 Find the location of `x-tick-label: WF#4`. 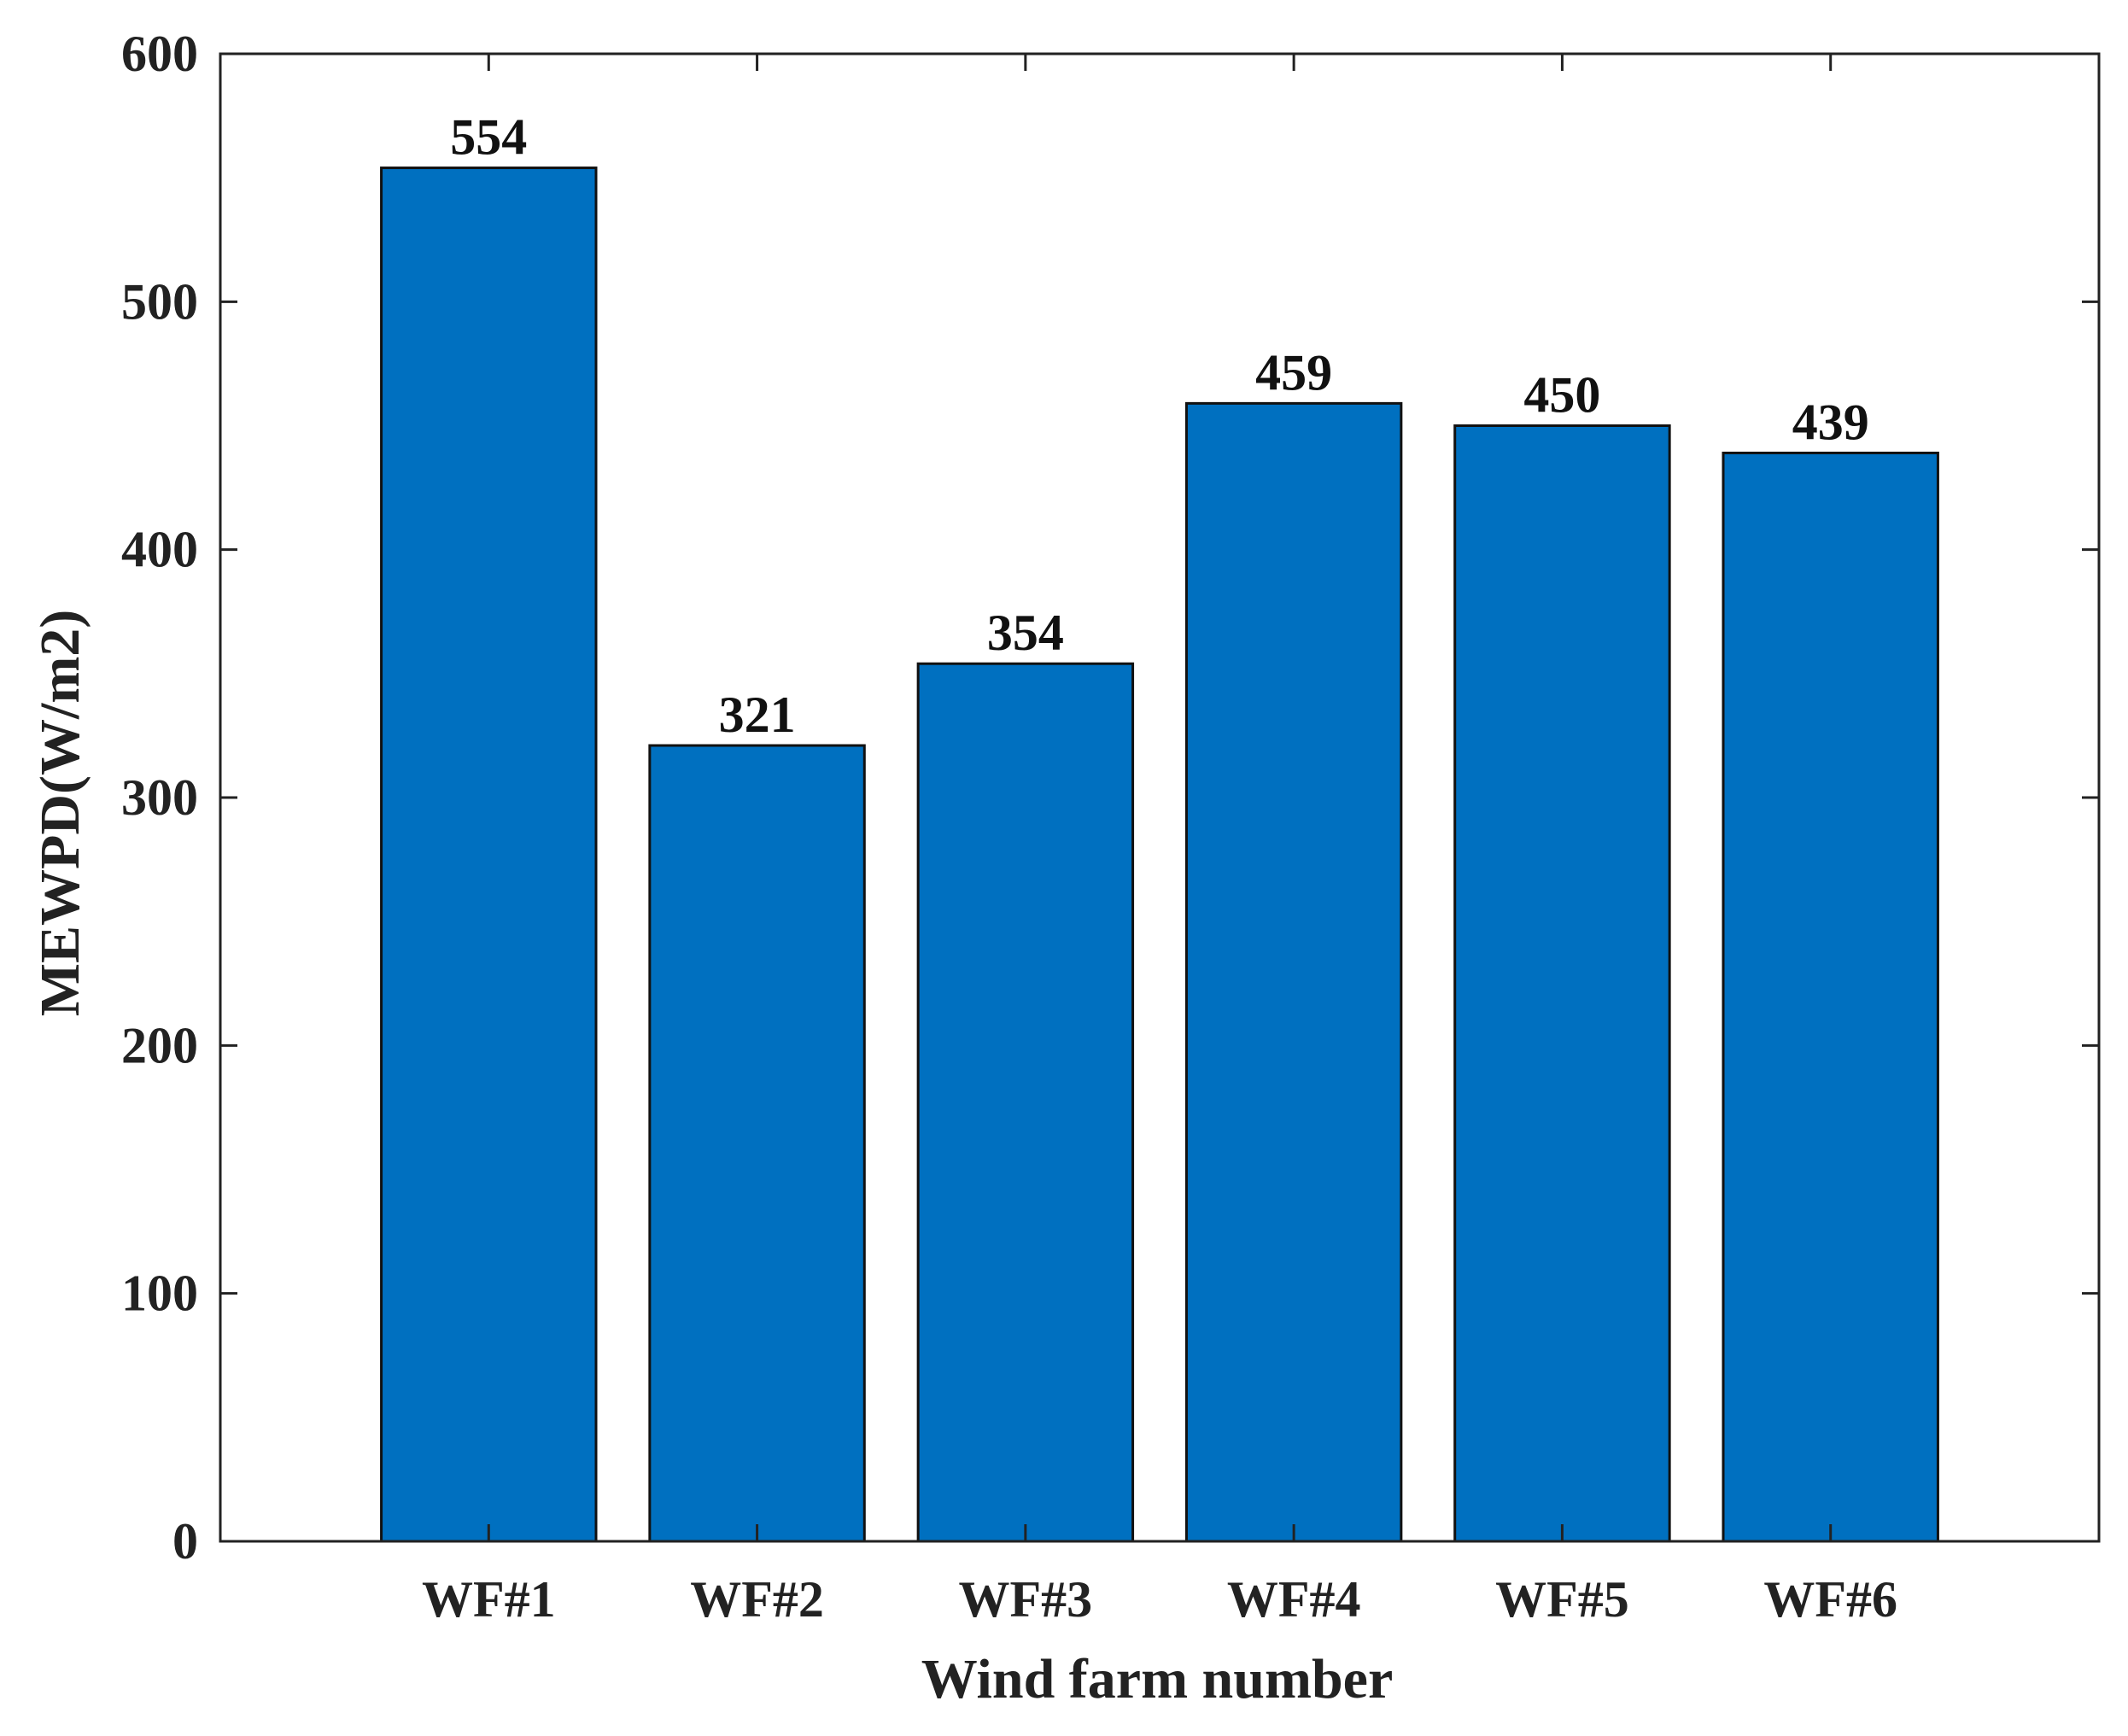

x-tick-label: WF#4 is located at coordinates (1294, 1600).